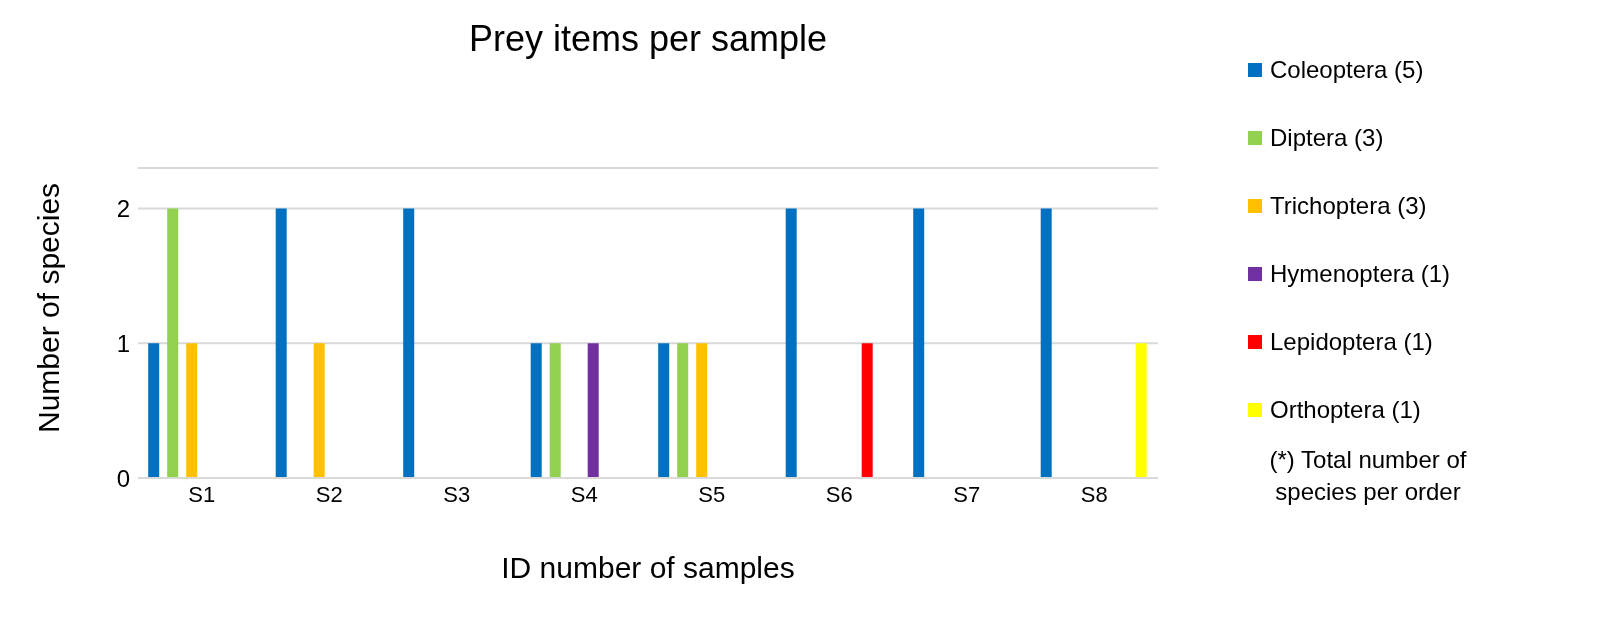  What do you see at coordinates (1351, 342) in the screenshot?
I see `legend-label: Lepidoptera (1)` at bounding box center [1351, 342].